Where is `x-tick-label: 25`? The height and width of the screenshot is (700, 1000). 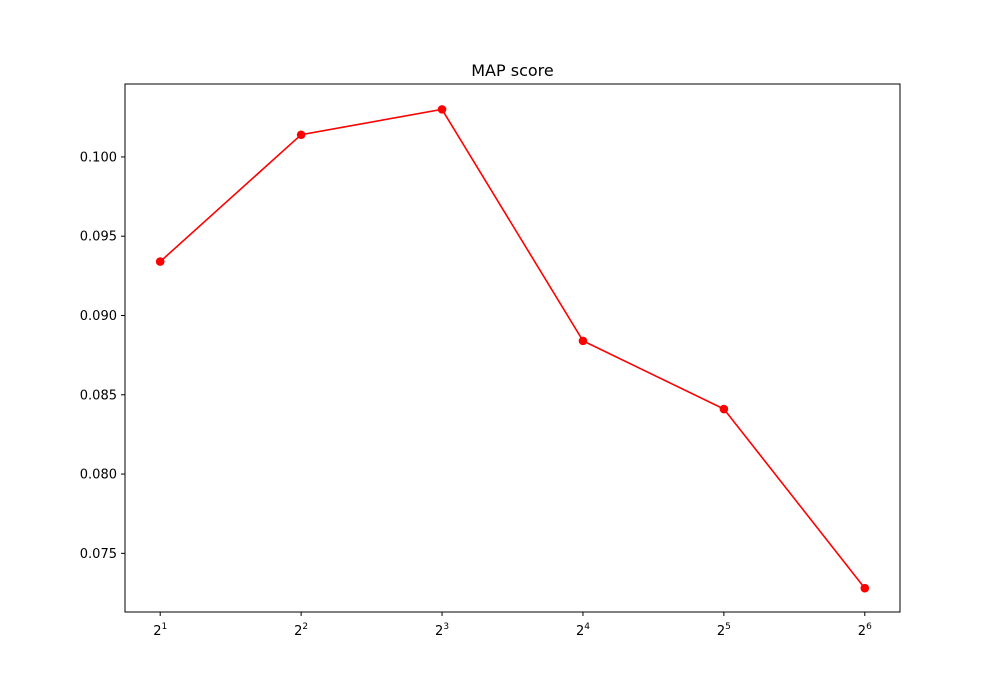 x-tick-label: 25 is located at coordinates (724, 630).